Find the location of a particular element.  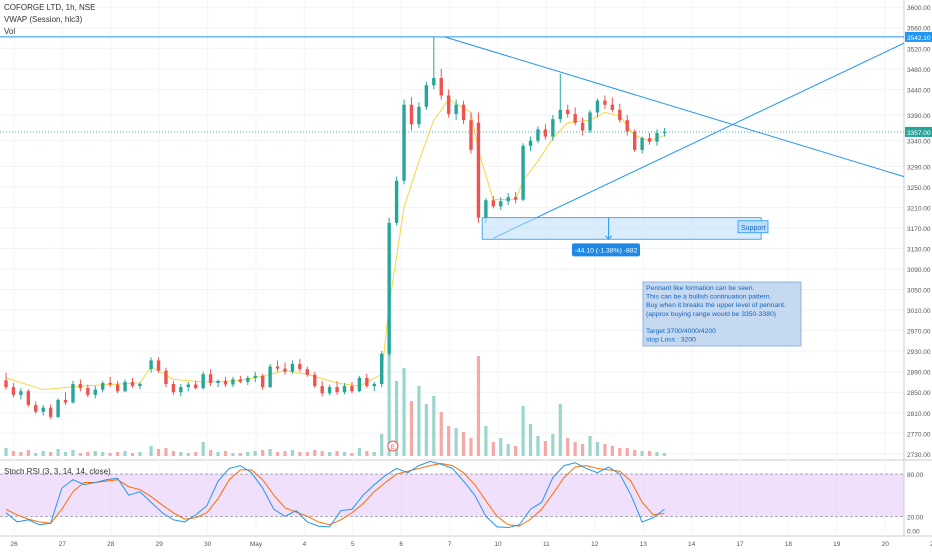

measure-arrowhead is located at coordinates (609, 238).